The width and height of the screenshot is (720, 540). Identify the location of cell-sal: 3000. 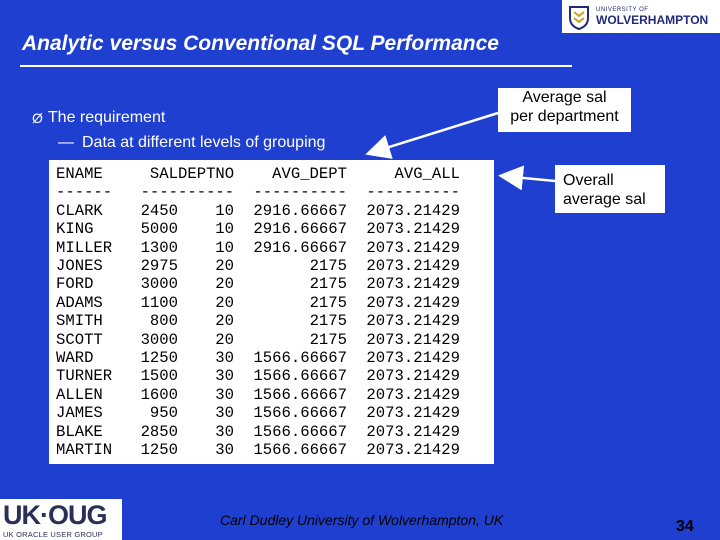
(159, 339).